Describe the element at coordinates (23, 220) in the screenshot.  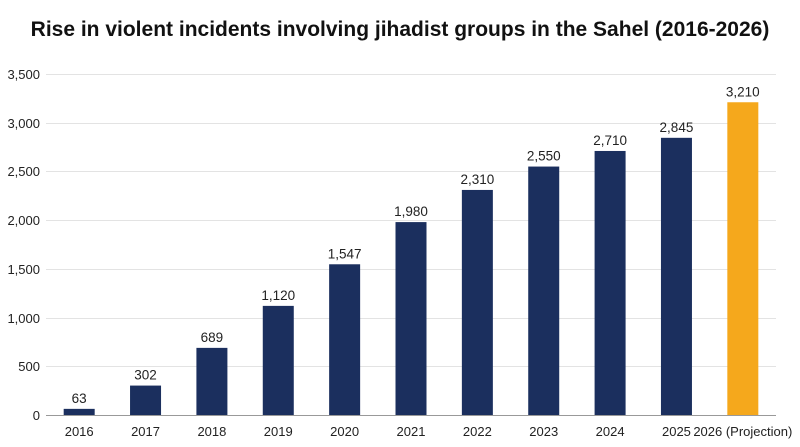
I see `y-tick-label: 2,000` at that location.